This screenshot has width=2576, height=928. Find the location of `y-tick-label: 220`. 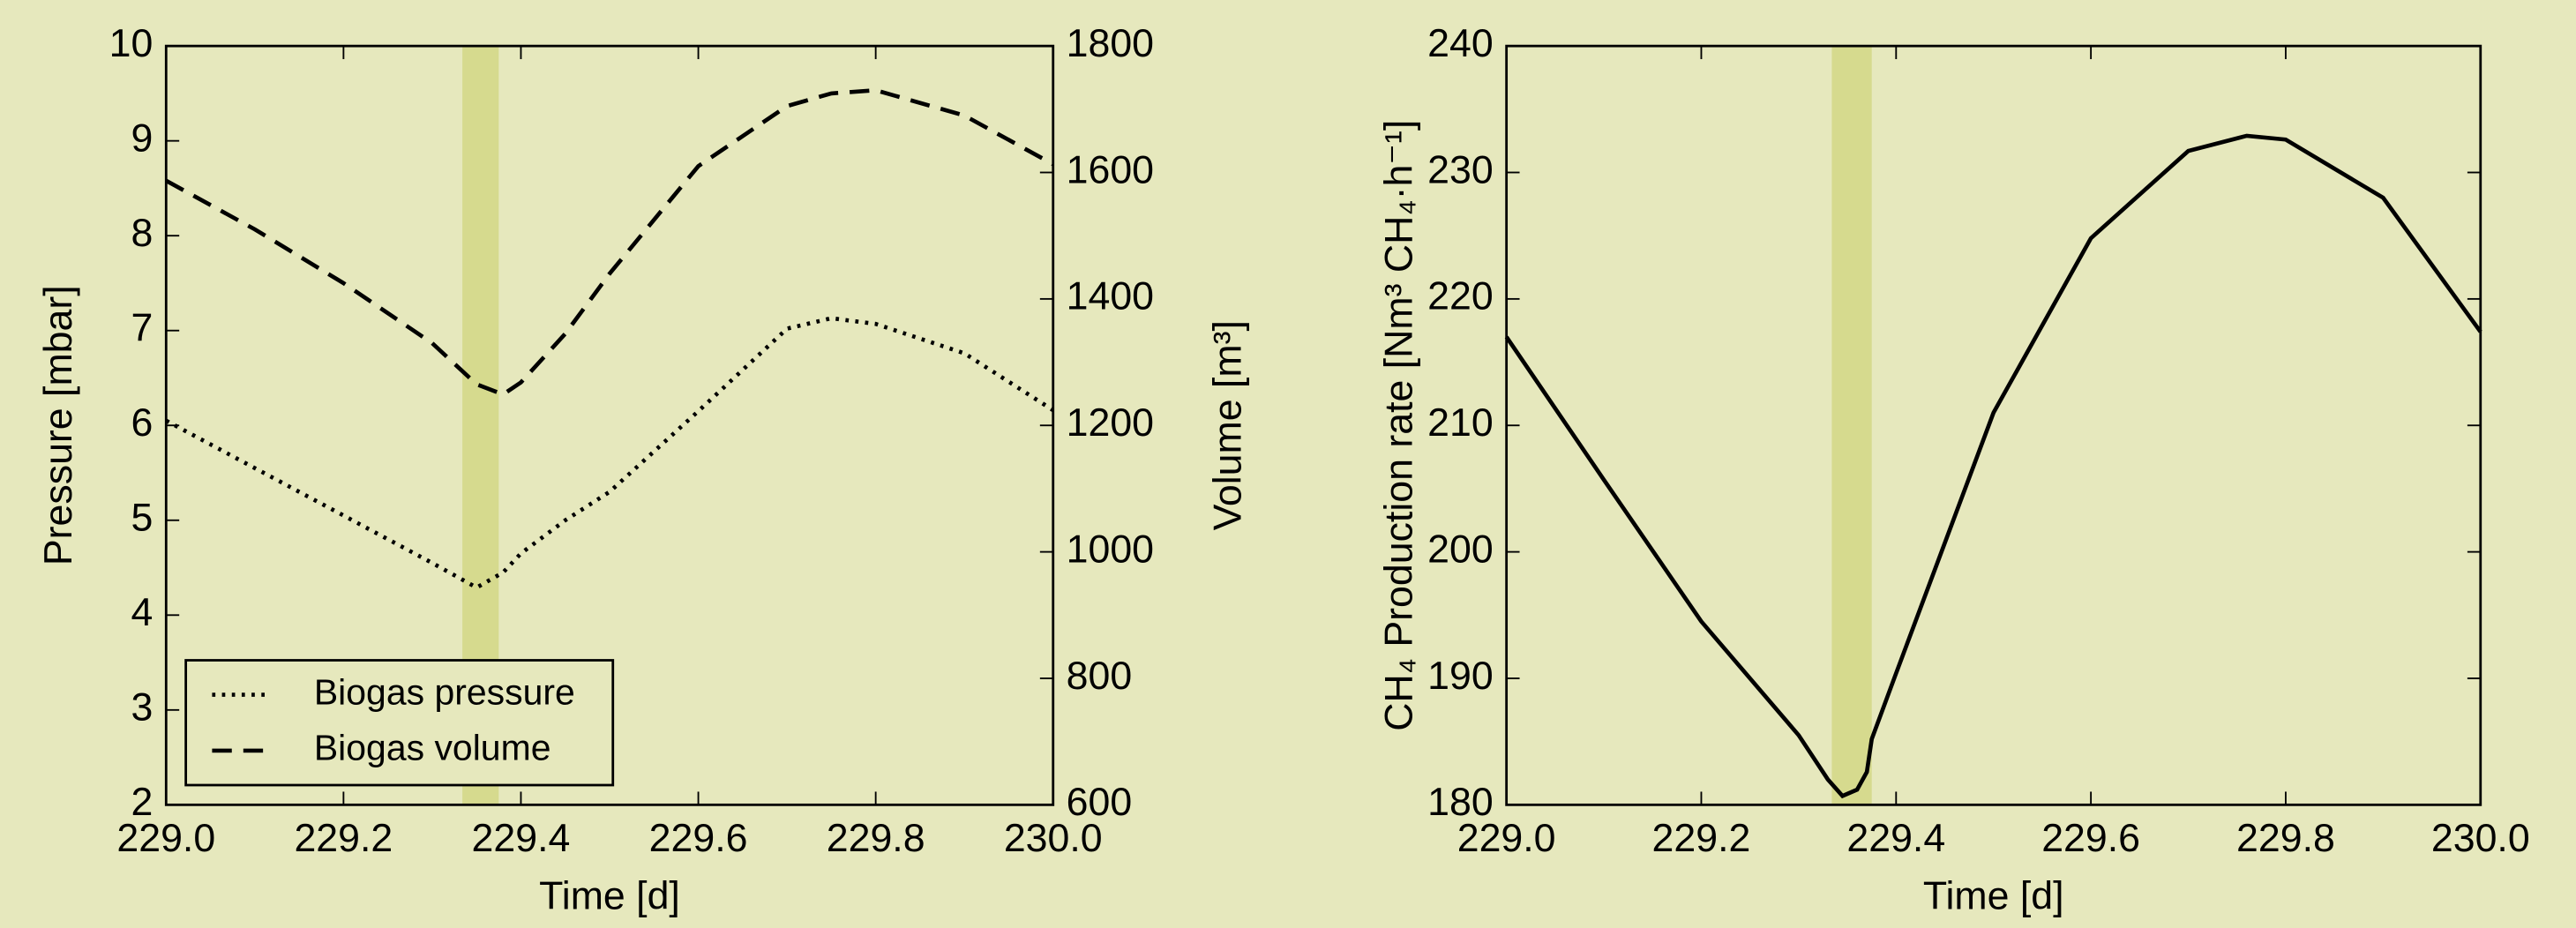

y-tick-label: 220 is located at coordinates (1461, 296).